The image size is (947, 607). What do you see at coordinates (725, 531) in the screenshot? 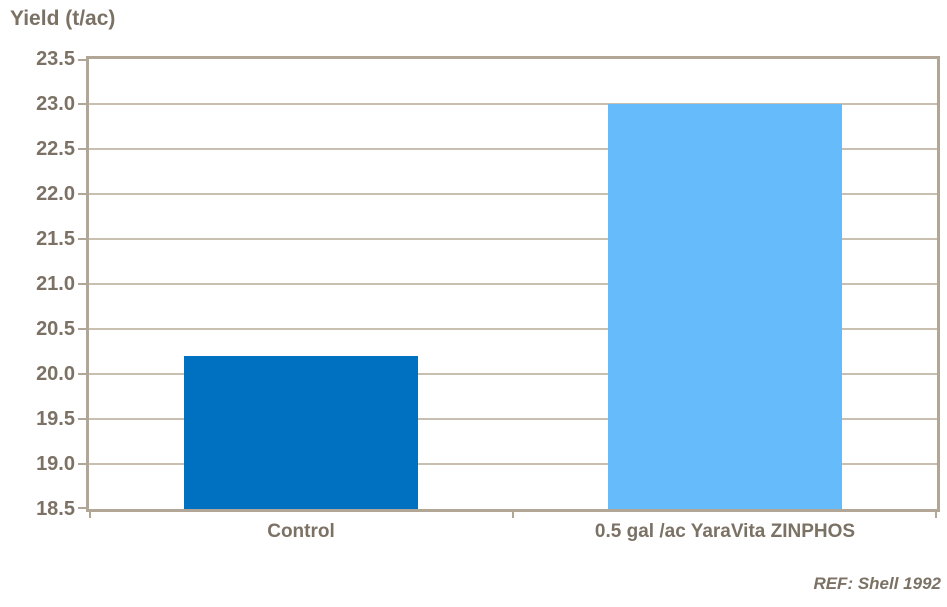
I see `x-axis-category-label: 0.5 gal /ac YaraVita ZINPHOS` at bounding box center [725, 531].